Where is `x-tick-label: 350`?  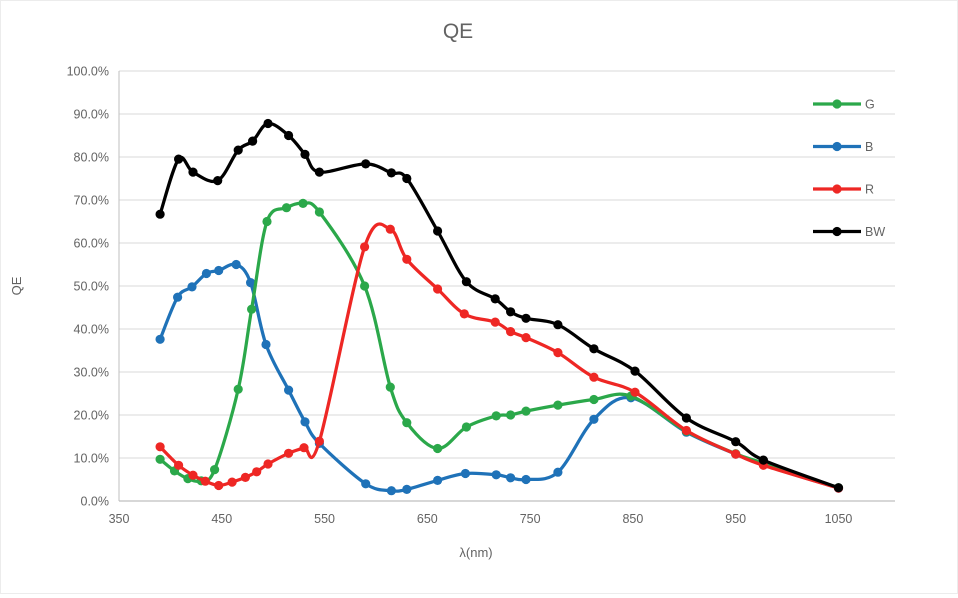
x-tick-label: 350 is located at coordinates (119, 519).